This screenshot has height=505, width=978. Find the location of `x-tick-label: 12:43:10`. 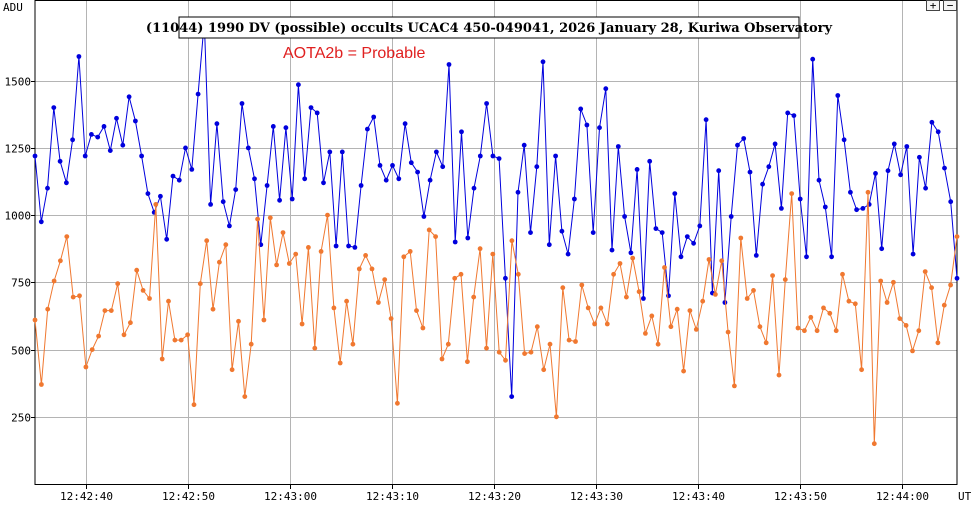

x-tick-label: 12:43:10 is located at coordinates (392, 496).